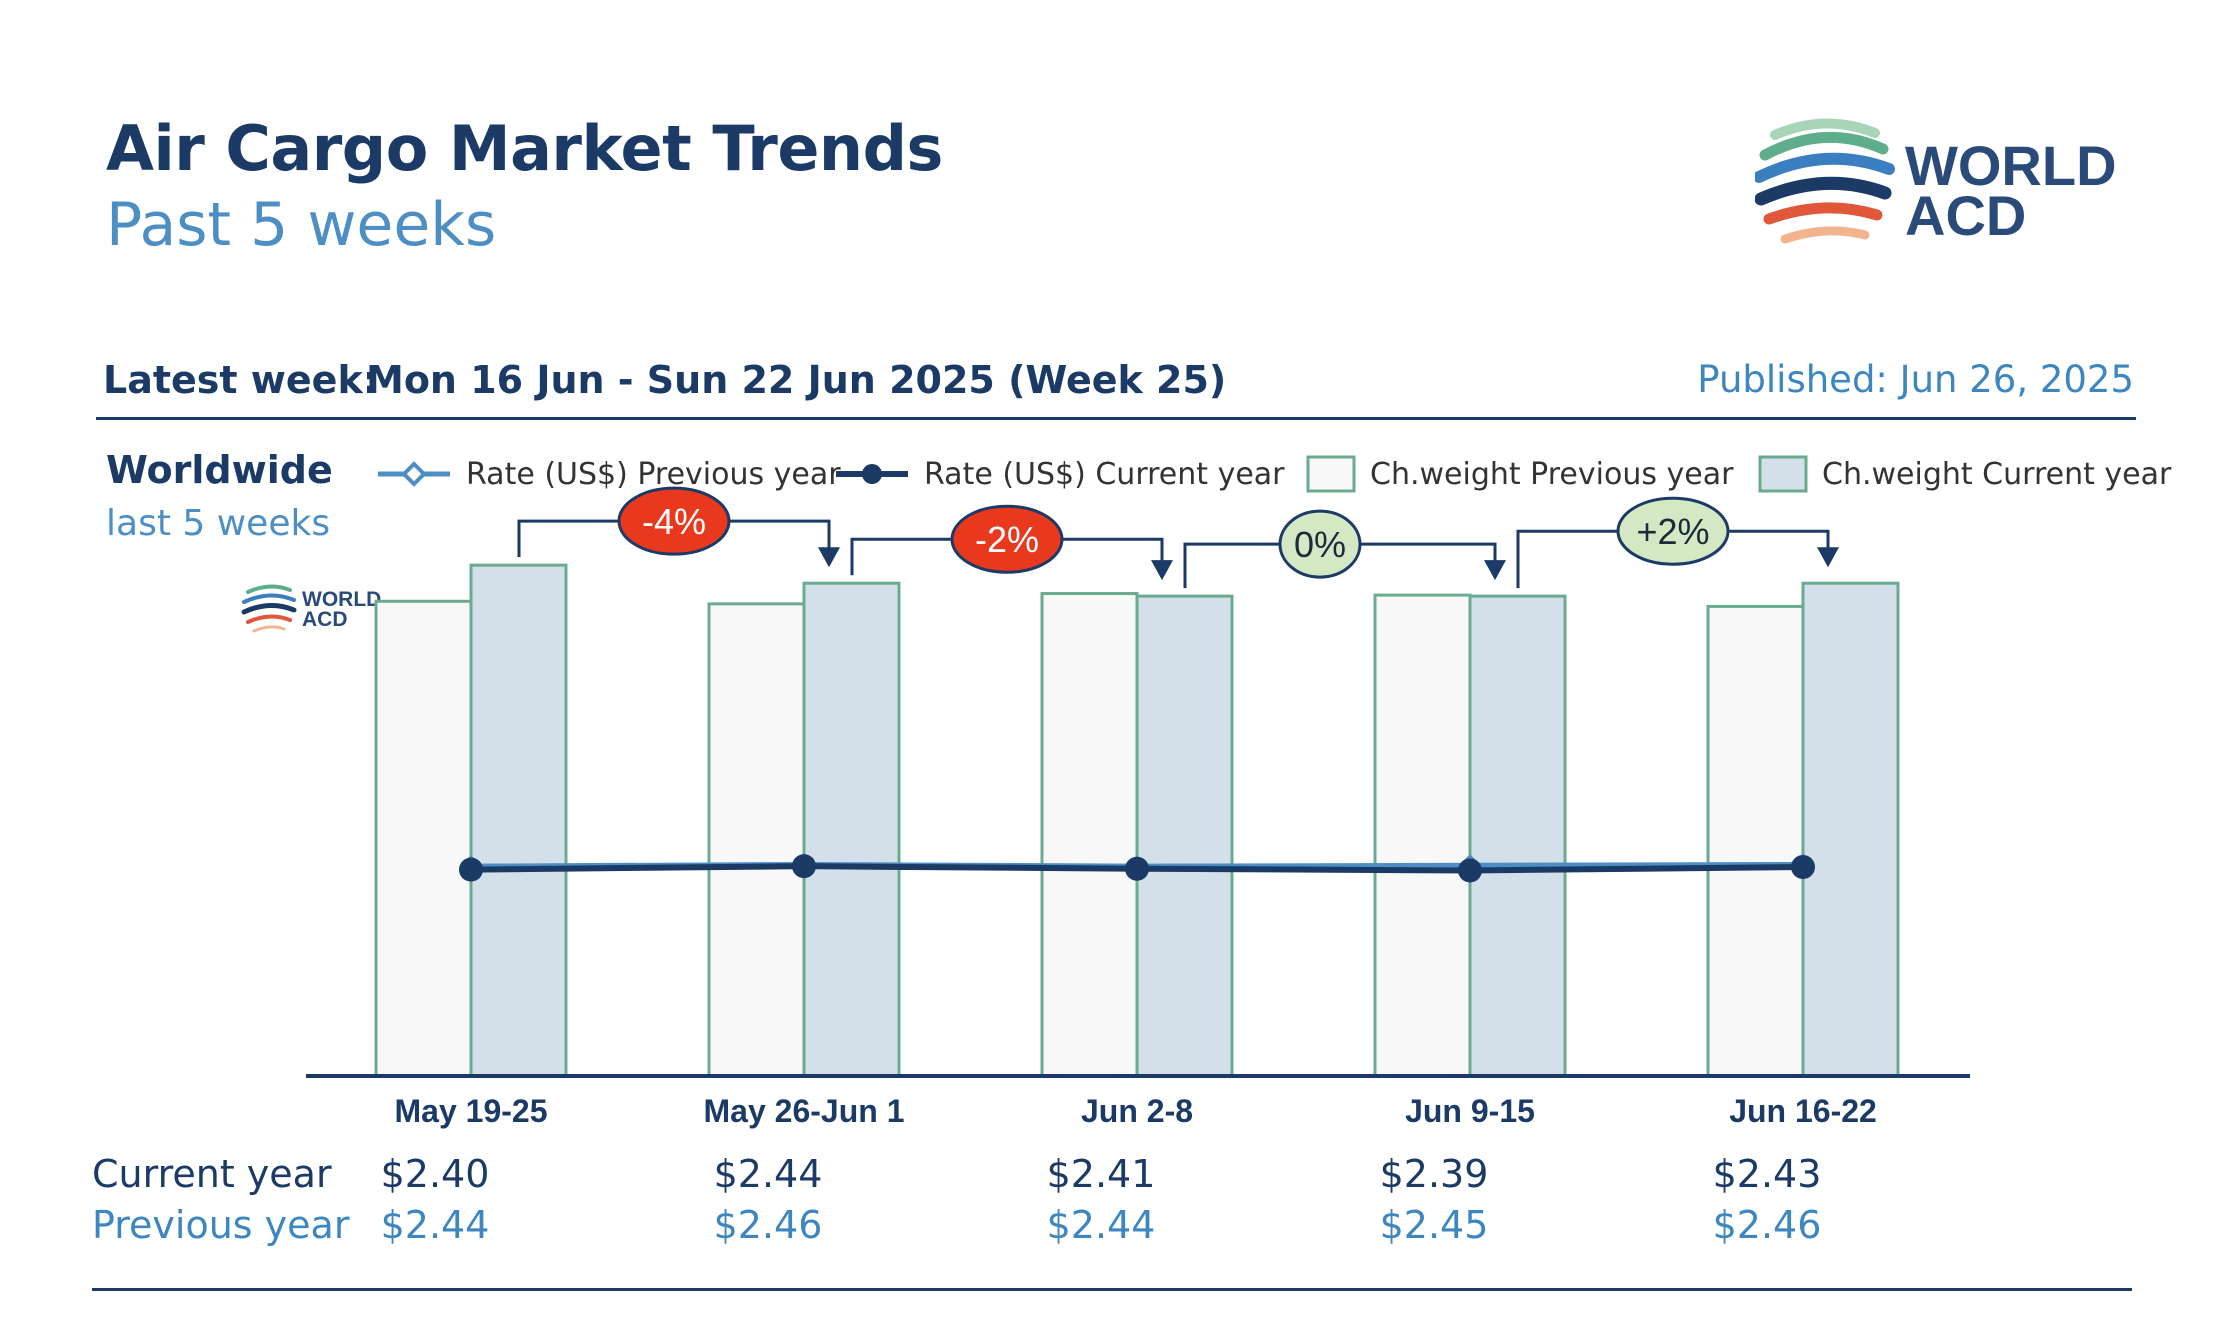  I want to click on world-acd-logo: WORLD ACD, so click(1936, 182).